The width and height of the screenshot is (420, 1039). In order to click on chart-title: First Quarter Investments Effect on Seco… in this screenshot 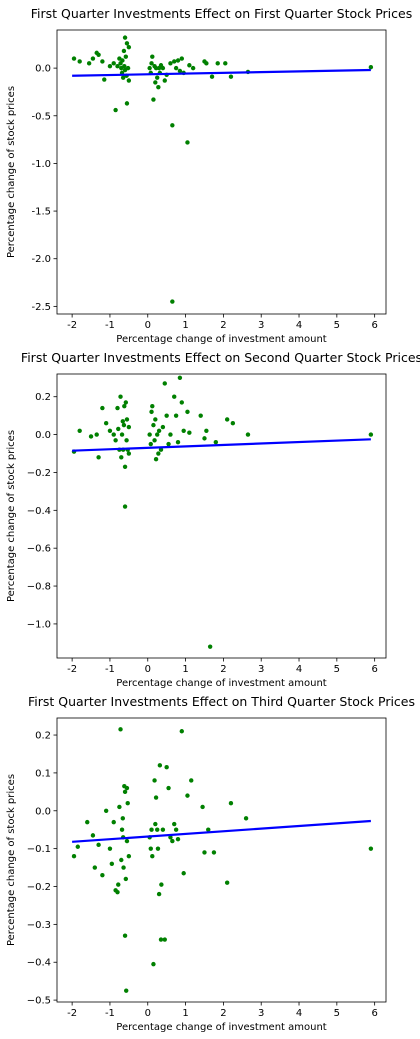, I will do `click(220, 357)`.